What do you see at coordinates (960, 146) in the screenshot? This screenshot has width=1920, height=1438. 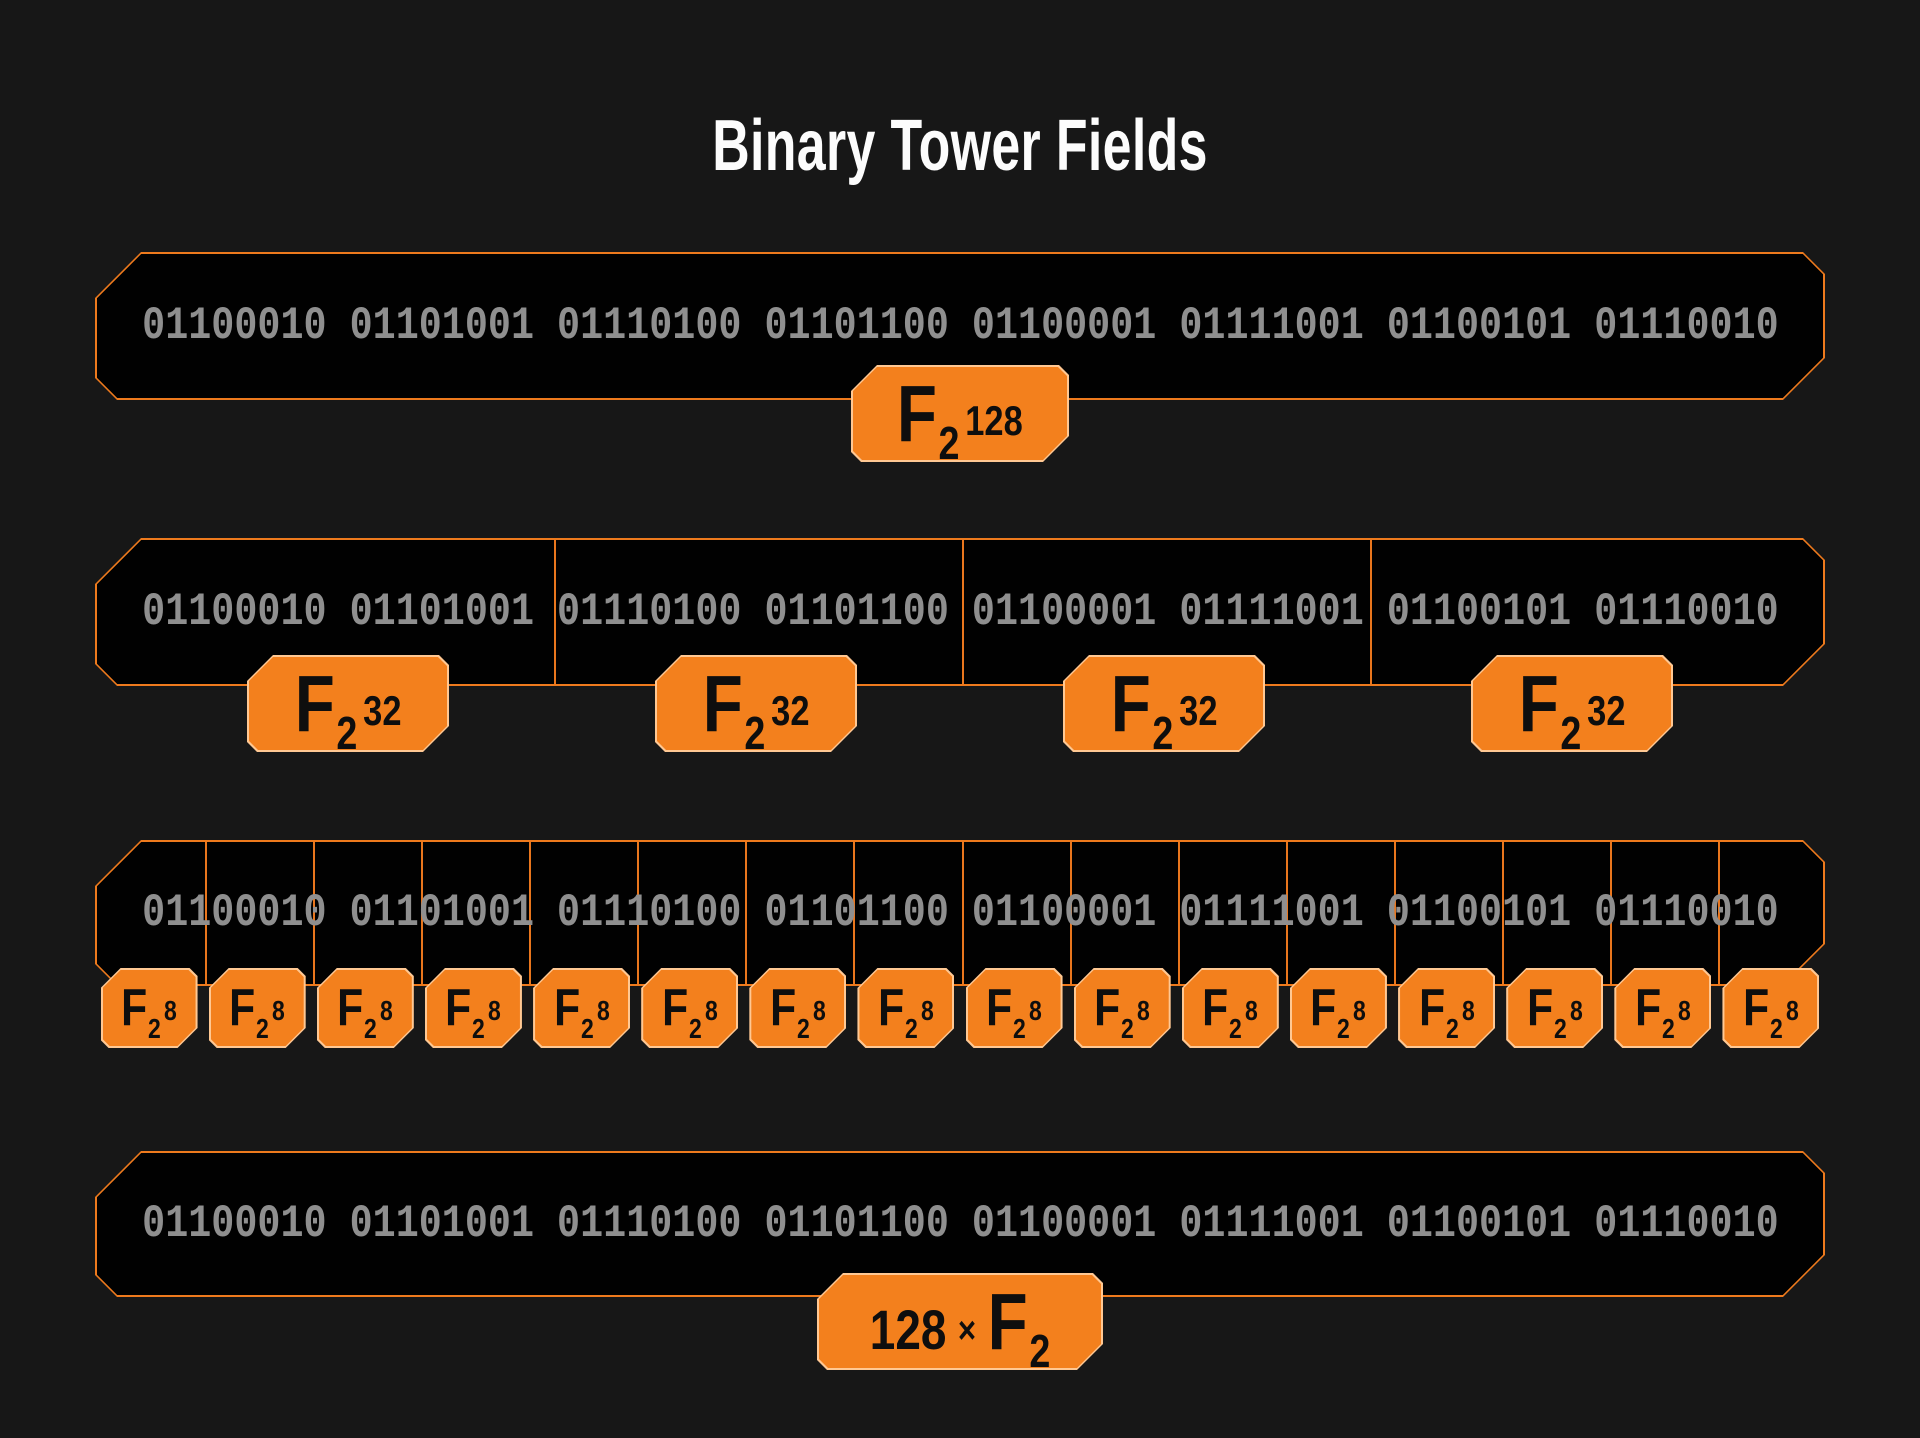 I see `diagram-title: Binary Tower Fields` at bounding box center [960, 146].